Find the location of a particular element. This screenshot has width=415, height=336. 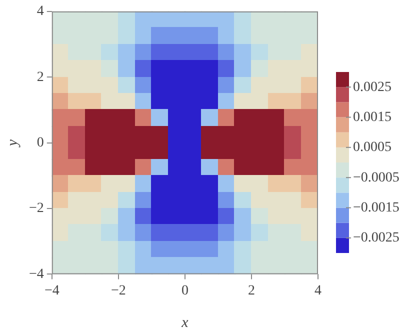

y-tick-label: 4 is located at coordinates (40, 12).